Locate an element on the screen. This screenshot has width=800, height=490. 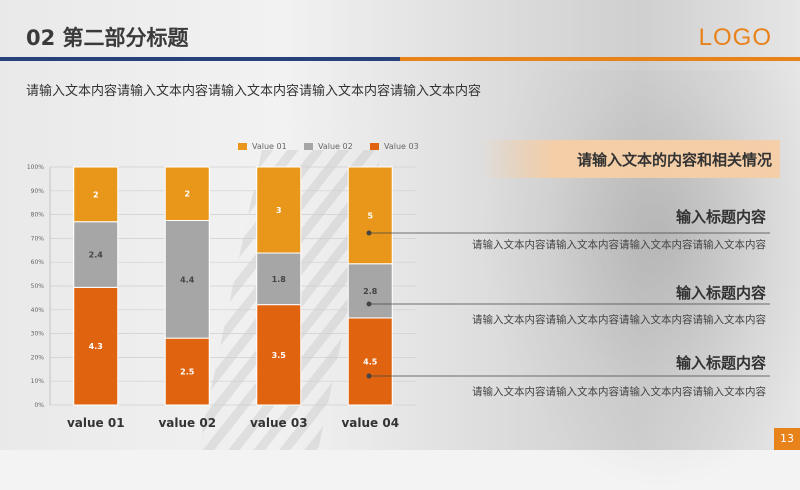
x-category-label: value 02 is located at coordinates (187, 423).